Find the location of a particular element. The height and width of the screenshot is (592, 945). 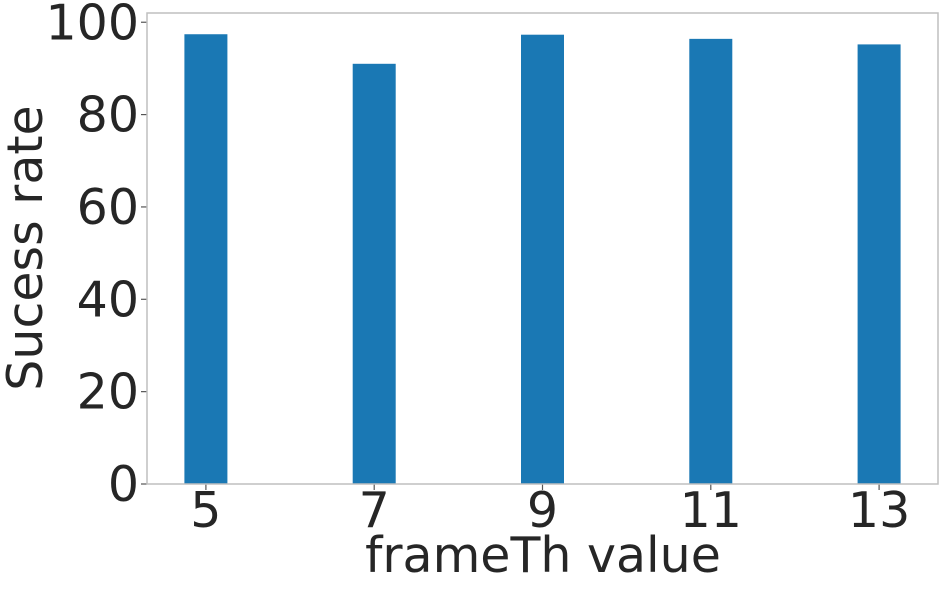

y-tick-label: 100 is located at coordinates (92, 25).